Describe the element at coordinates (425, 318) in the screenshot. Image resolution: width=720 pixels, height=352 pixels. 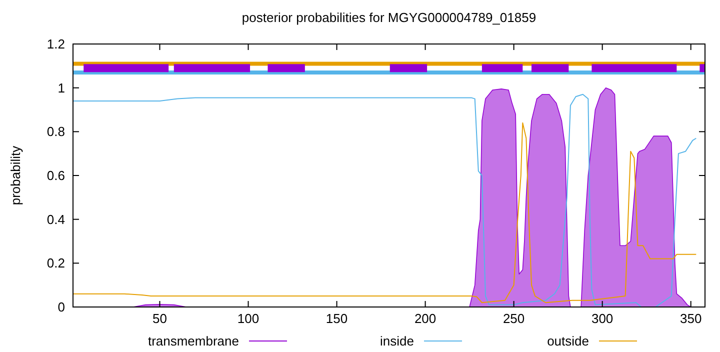
I see `x-tick-label: 200` at that location.